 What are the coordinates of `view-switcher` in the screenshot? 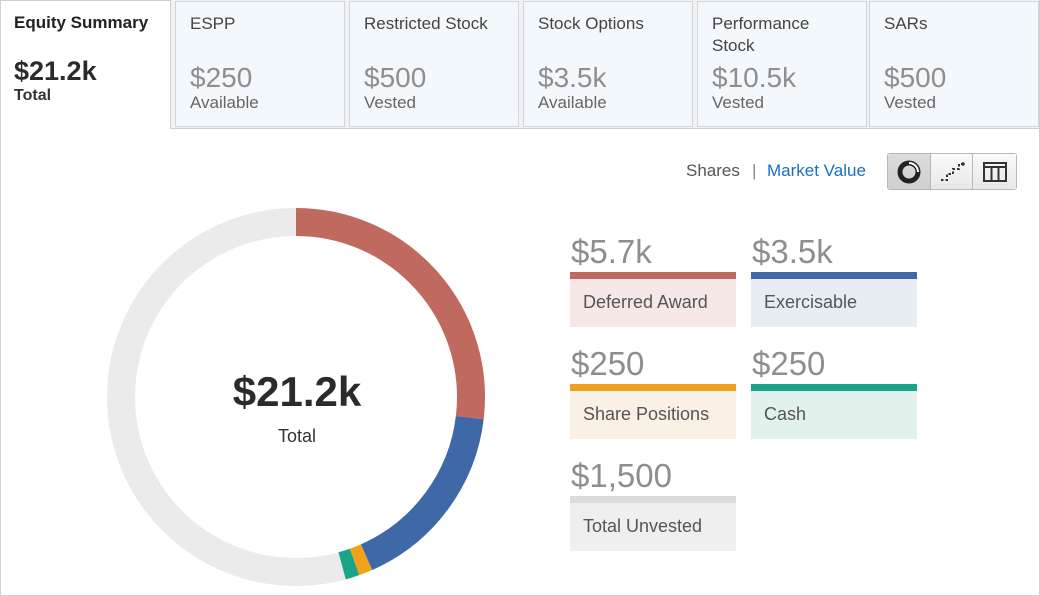 It's located at (952, 171).